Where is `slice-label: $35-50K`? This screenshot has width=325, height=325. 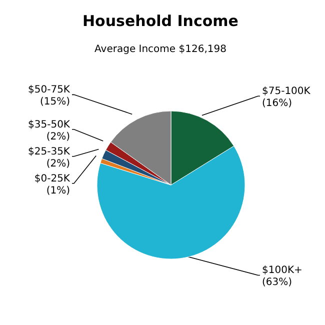
slice-label: $35-50K is located at coordinates (49, 124).